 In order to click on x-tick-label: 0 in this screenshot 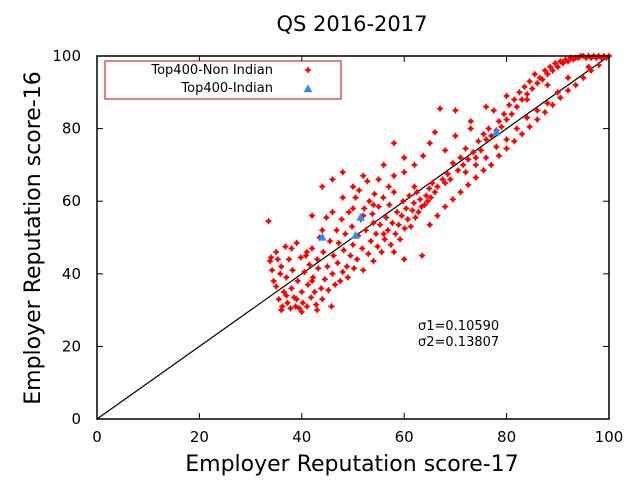, I will do `click(97, 437)`.